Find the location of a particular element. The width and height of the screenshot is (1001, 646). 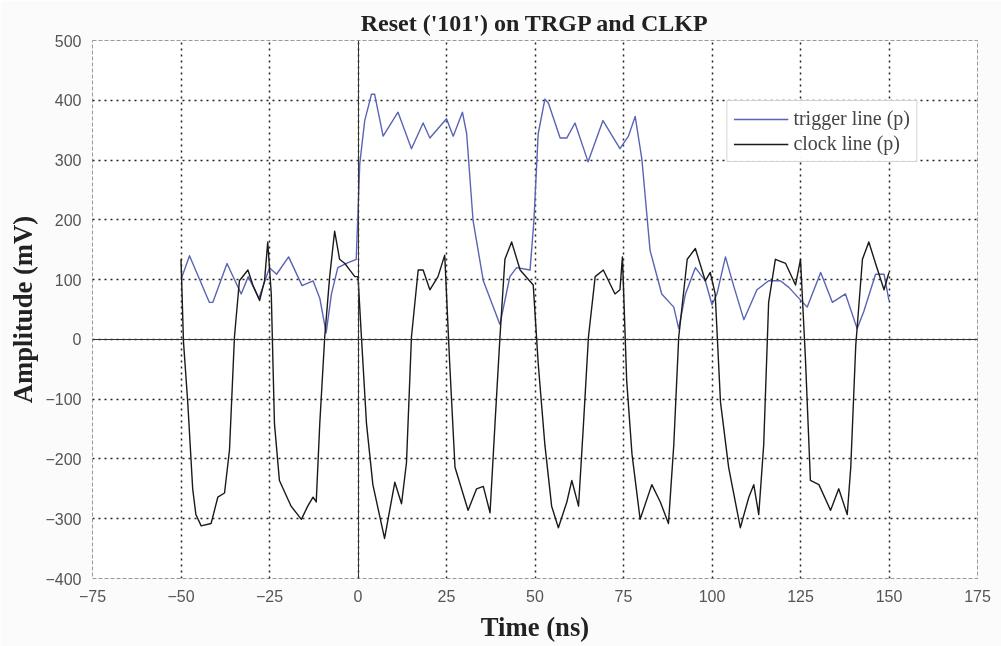

y-tick-label: 0 is located at coordinates (77, 340).